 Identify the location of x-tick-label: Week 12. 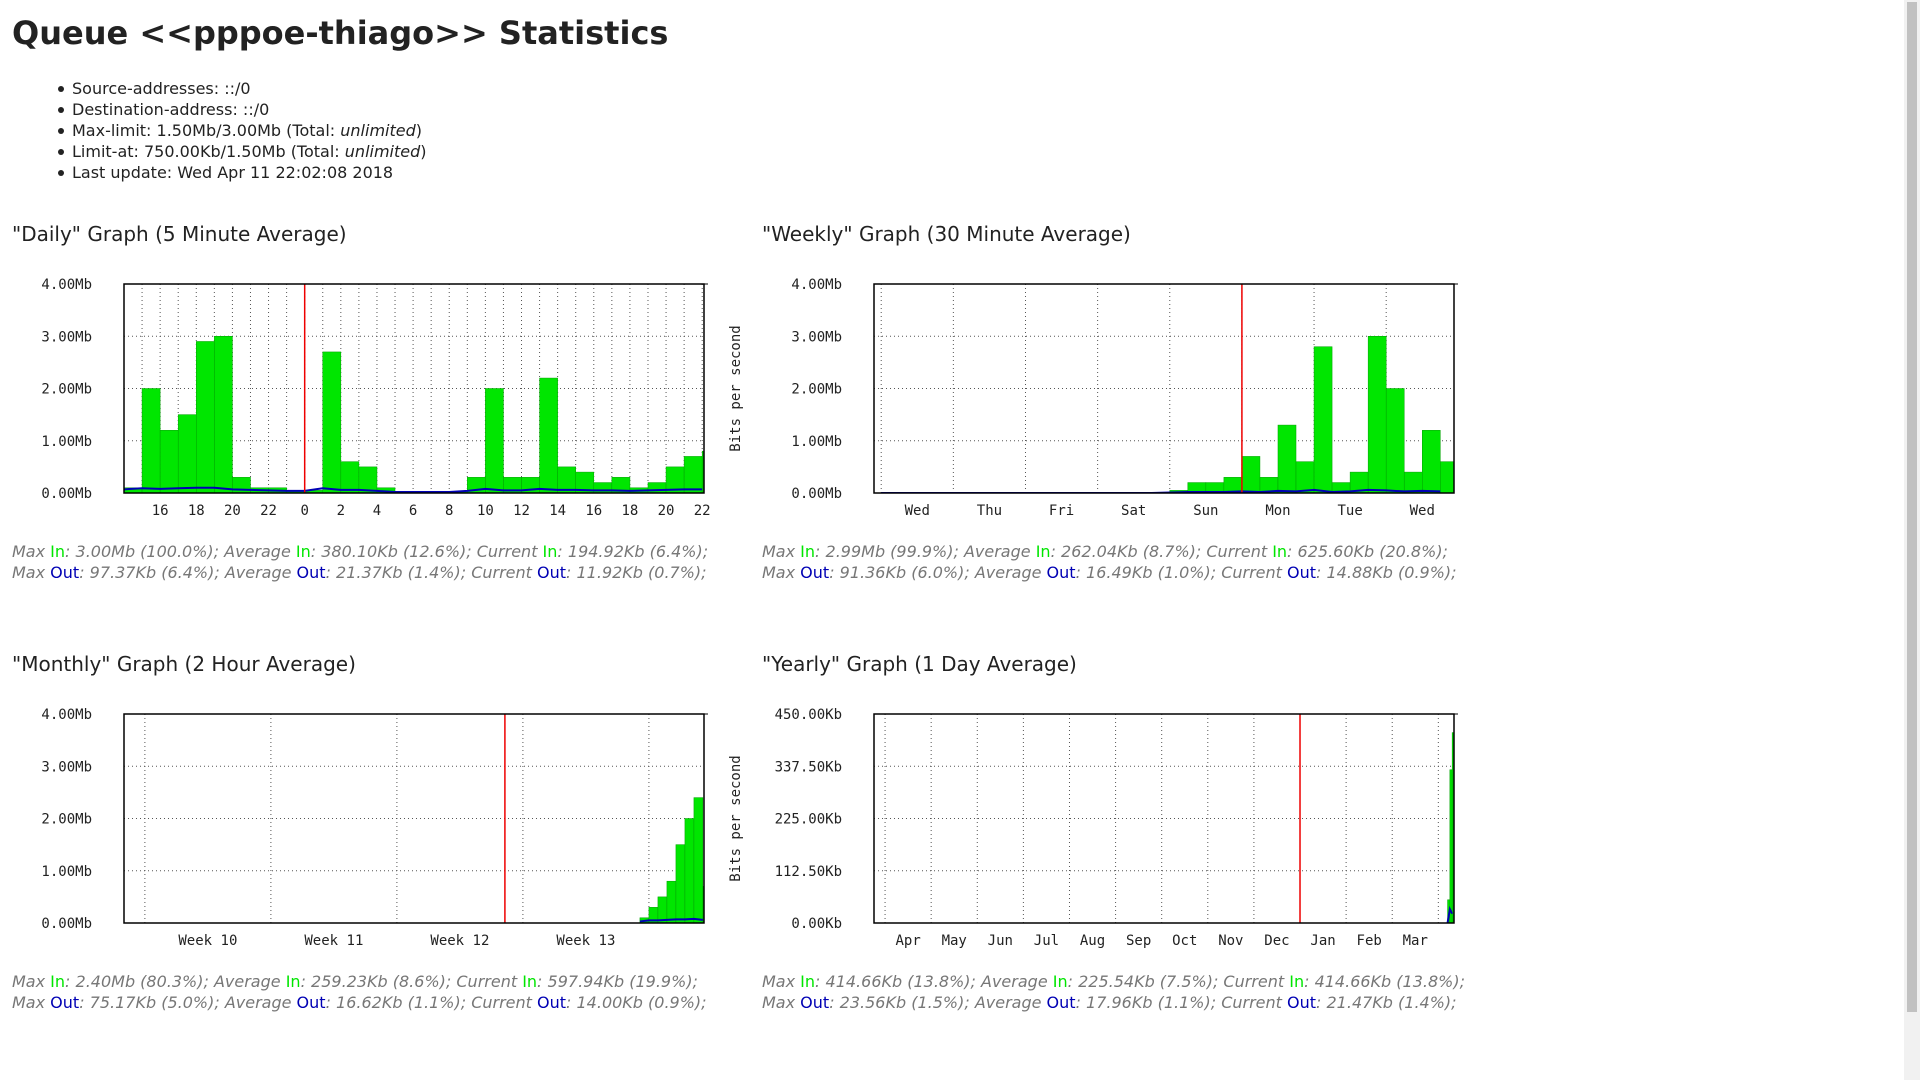
(459, 941).